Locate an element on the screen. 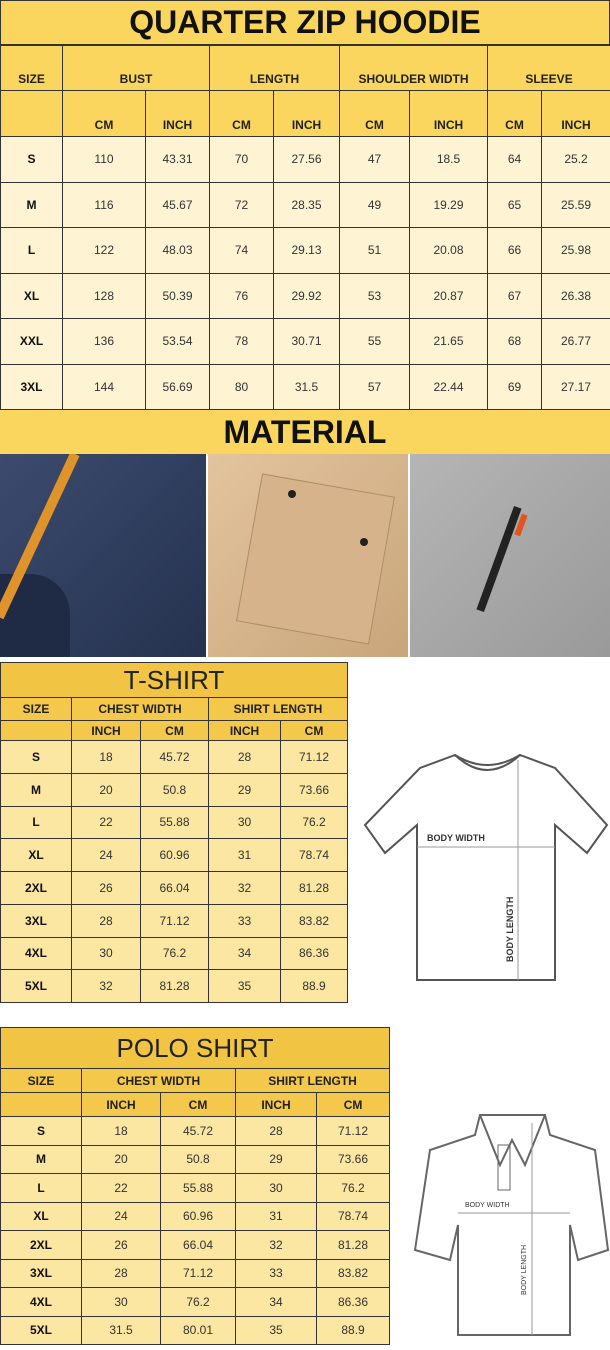 The image size is (610, 1350). table-cell: 60.96 is located at coordinates (174, 855).